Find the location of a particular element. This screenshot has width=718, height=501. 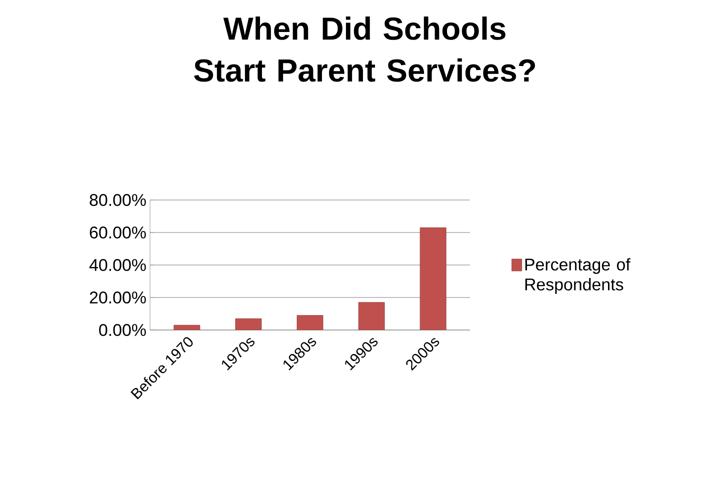

y-tick-label: 20.00% is located at coordinates (118, 298).